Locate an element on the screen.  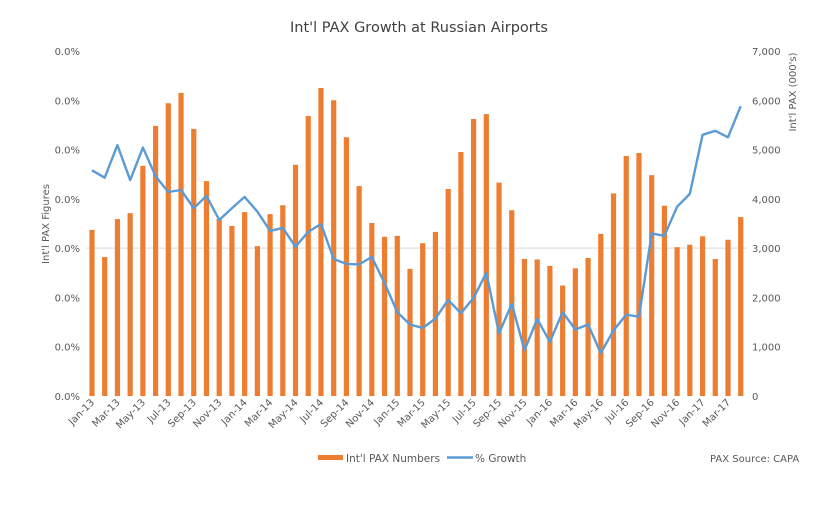
right-tick-label: 7,000 is located at coordinates (766, 52).